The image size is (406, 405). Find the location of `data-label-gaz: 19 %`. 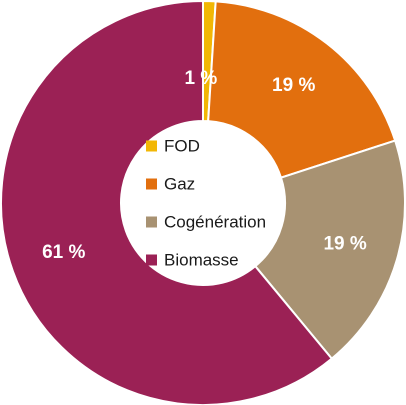

data-label-gaz: 19 % is located at coordinates (293, 85).